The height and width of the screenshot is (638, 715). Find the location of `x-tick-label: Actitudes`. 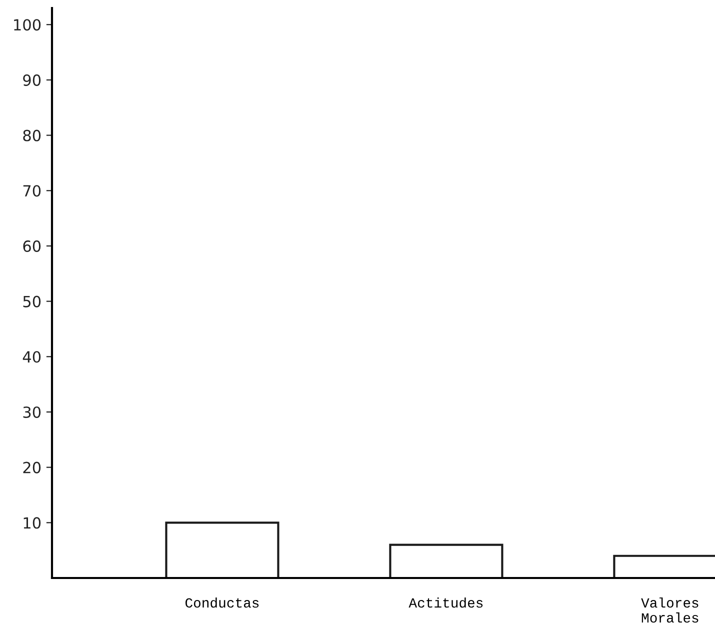

x-tick-label: Actitudes is located at coordinates (445, 602).